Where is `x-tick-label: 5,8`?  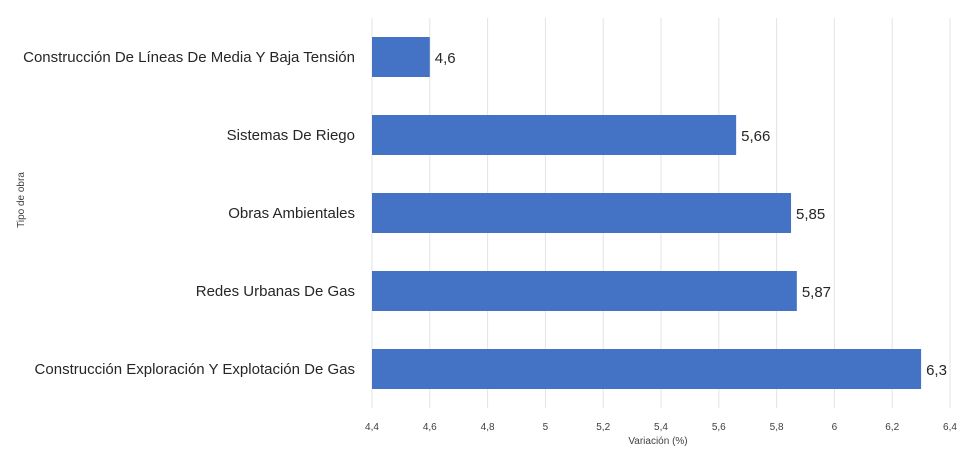 x-tick-label: 5,8 is located at coordinates (777, 427).